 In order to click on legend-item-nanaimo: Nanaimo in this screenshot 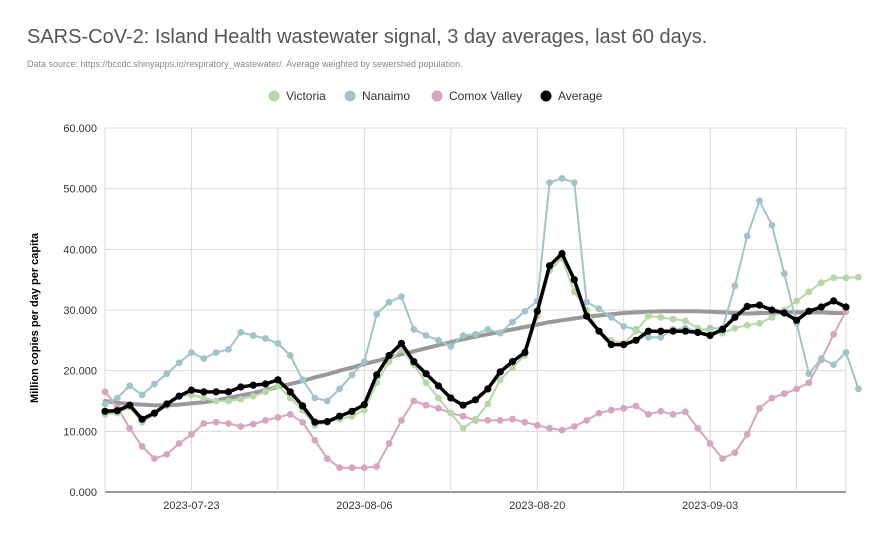, I will do `click(377, 96)`.